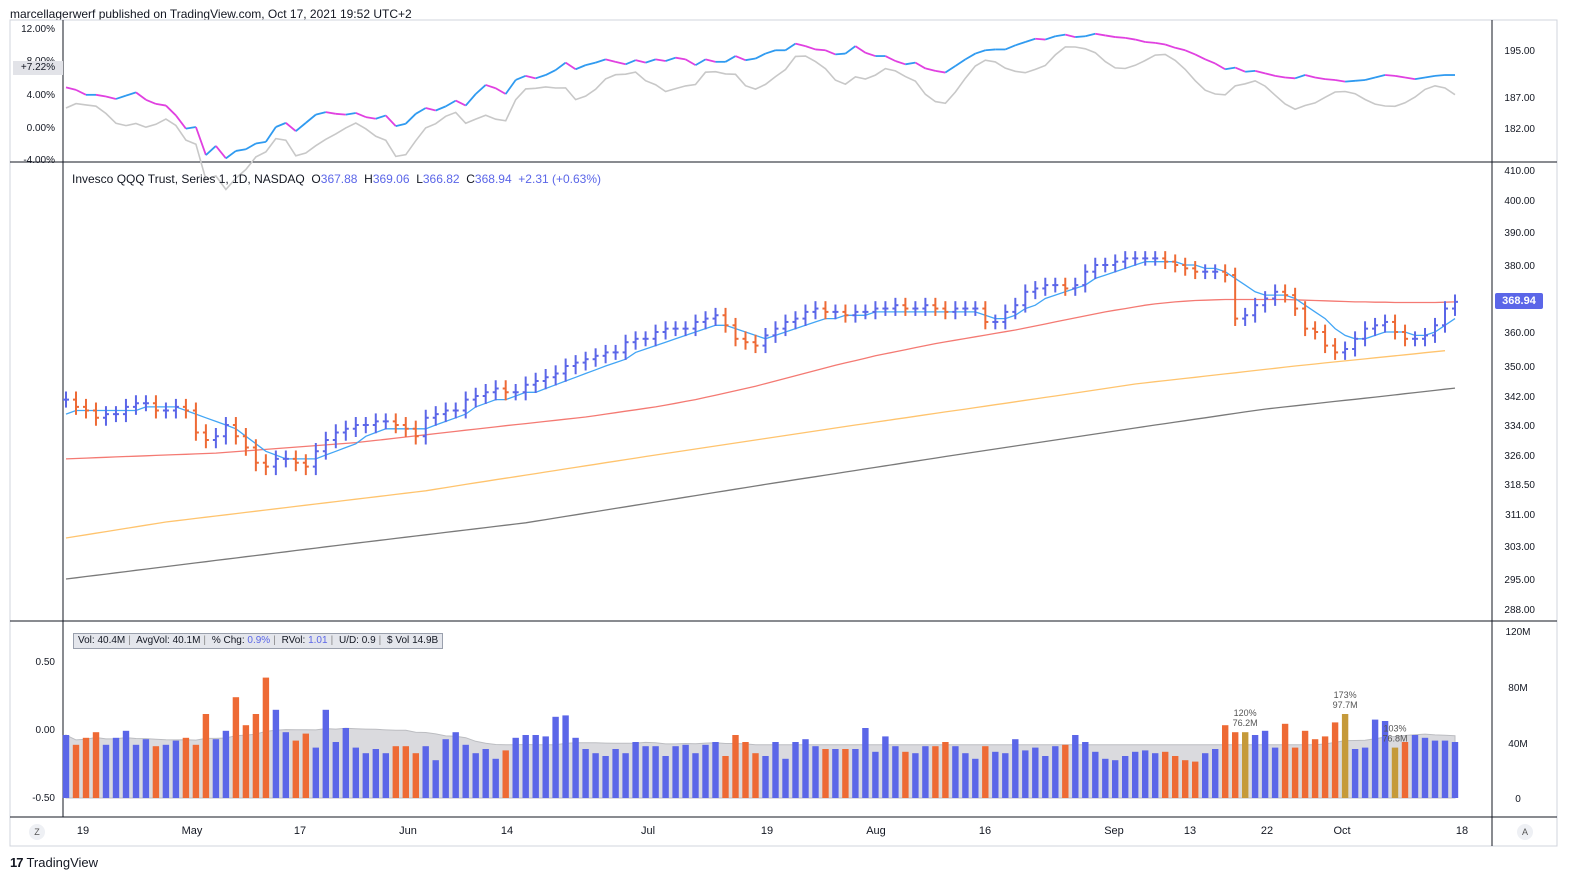 The image size is (1570, 882). I want to click on price-tick-label: 295.00, so click(1519, 580).